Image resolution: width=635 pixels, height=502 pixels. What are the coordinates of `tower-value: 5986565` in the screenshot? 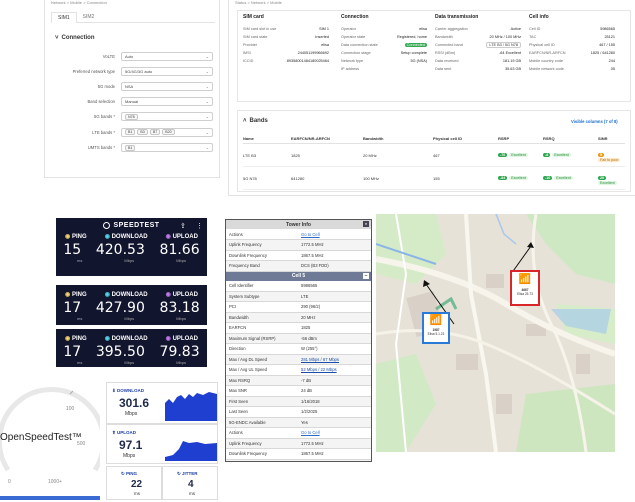 It's located at (334, 286).